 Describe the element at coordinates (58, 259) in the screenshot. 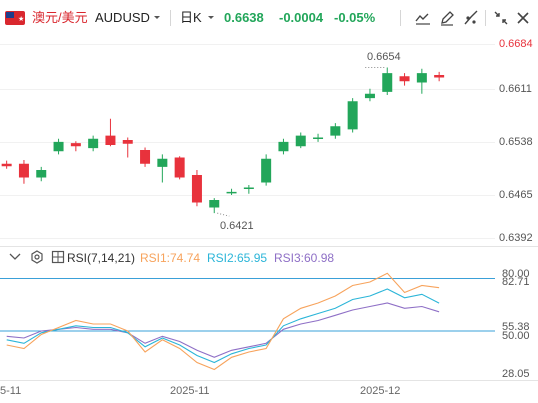

I see `toggle-indicator-icon` at that location.